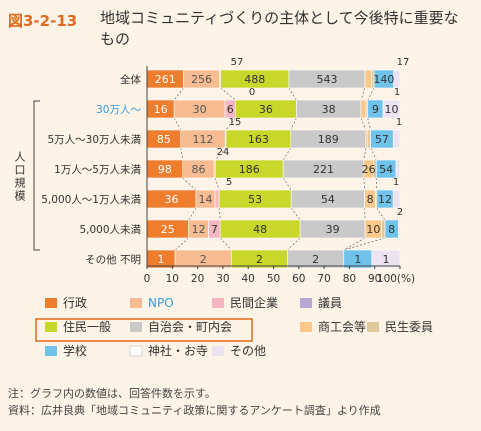 This screenshot has width=481, height=431. Describe the element at coordinates (165, 169) in the screenshot. I see `value-label: 98` at that location.